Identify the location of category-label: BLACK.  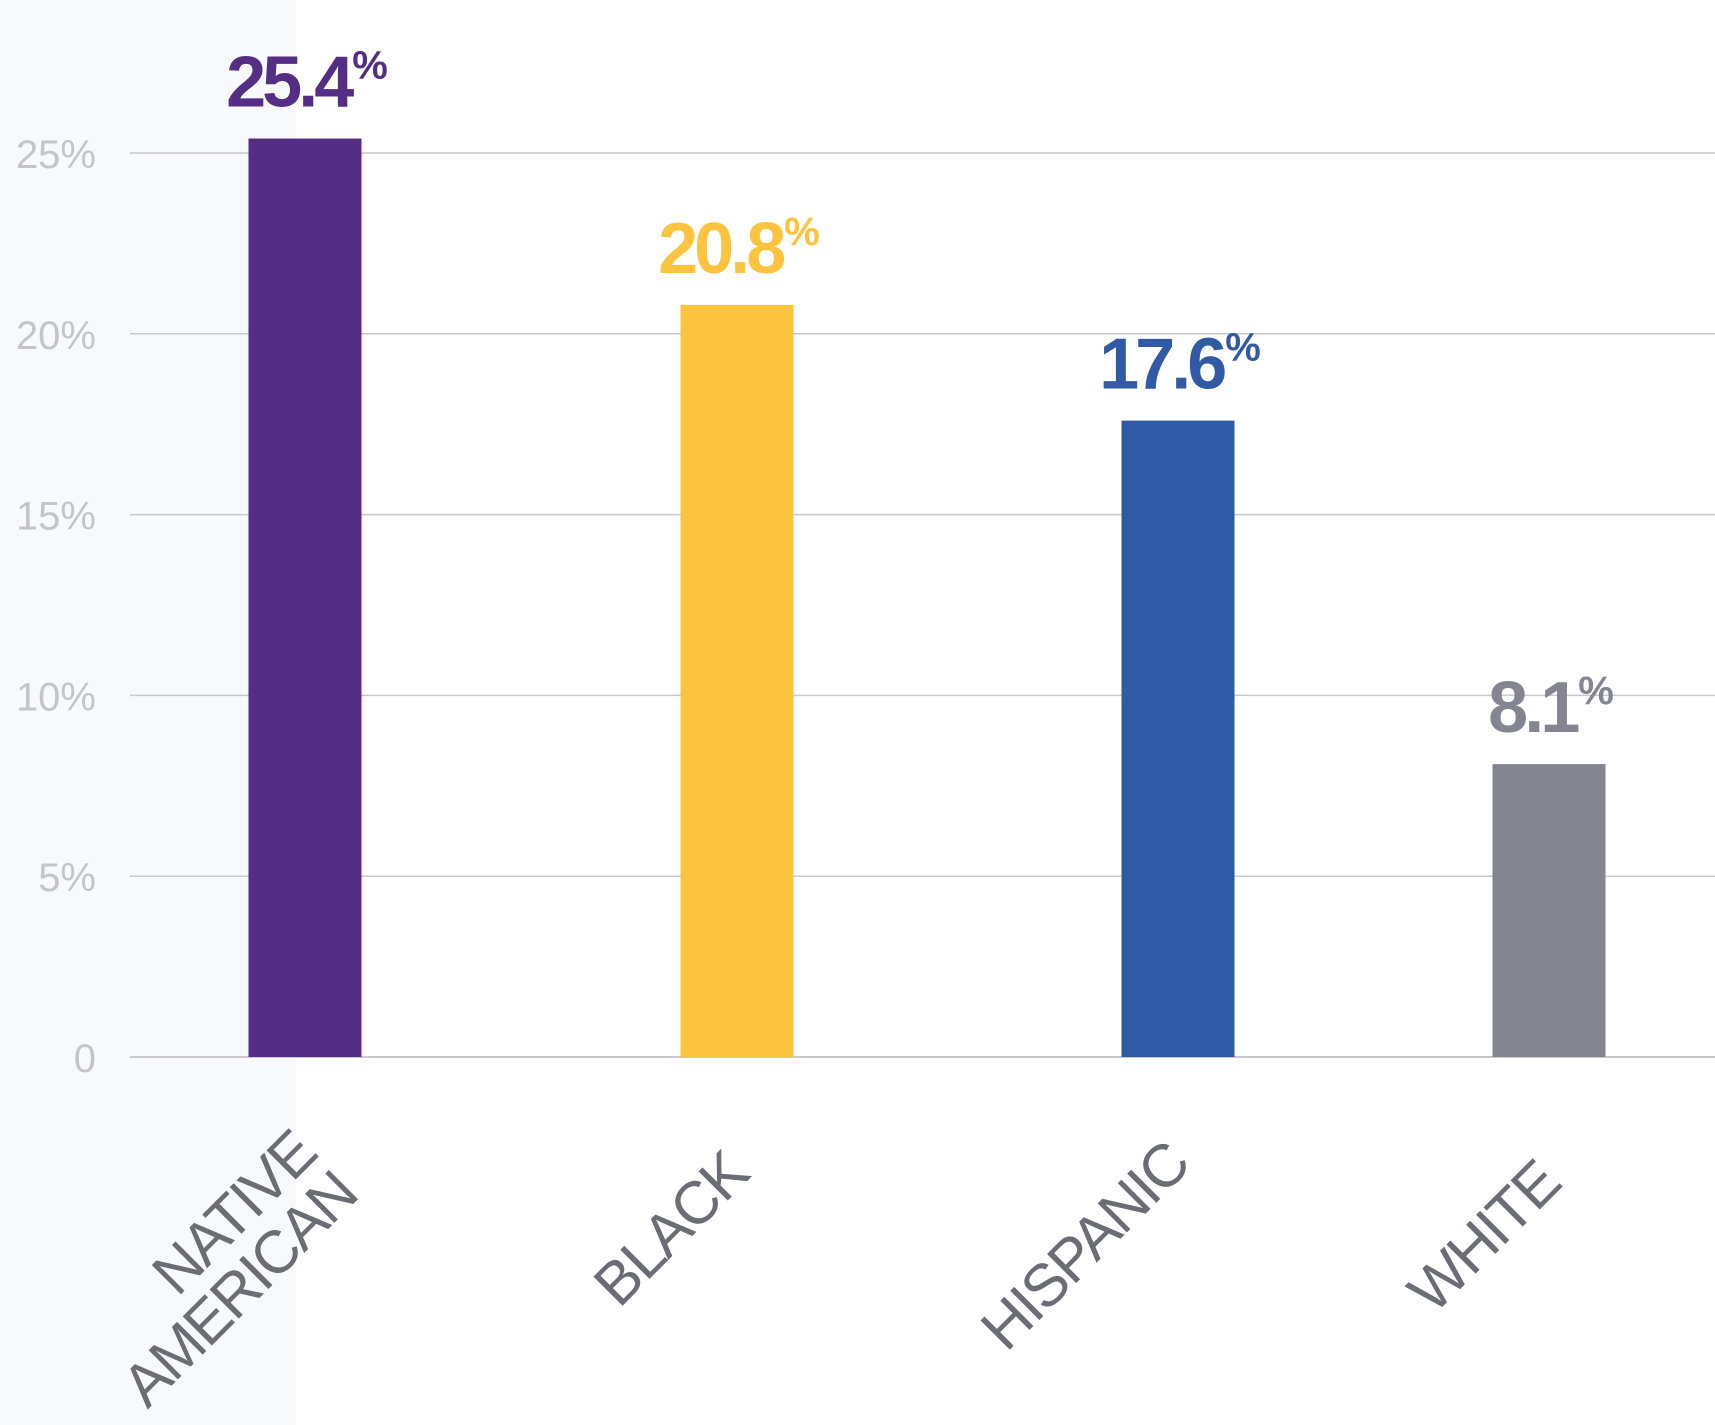
(671, 1228).